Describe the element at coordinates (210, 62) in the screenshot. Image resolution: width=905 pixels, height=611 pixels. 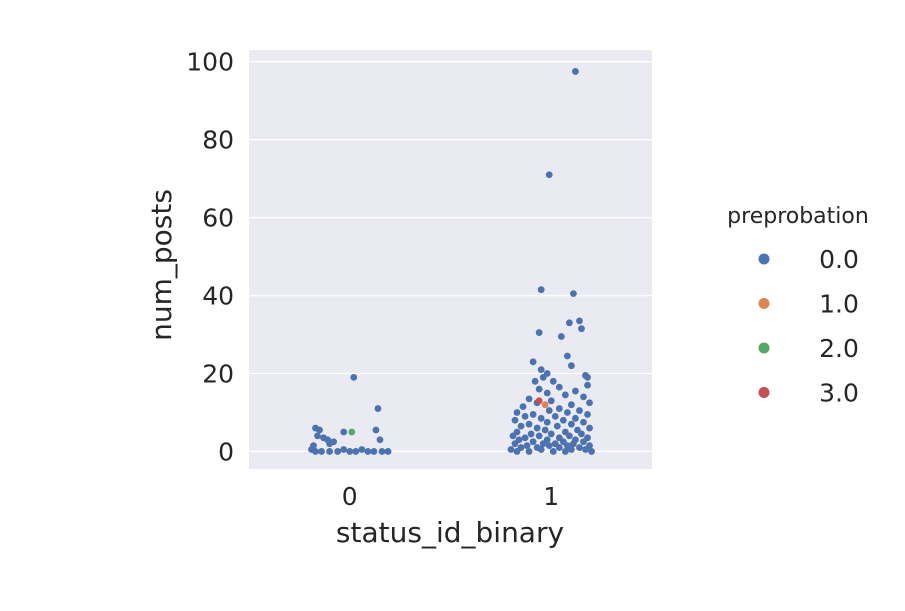
I see `y-tick-label: 100` at that location.